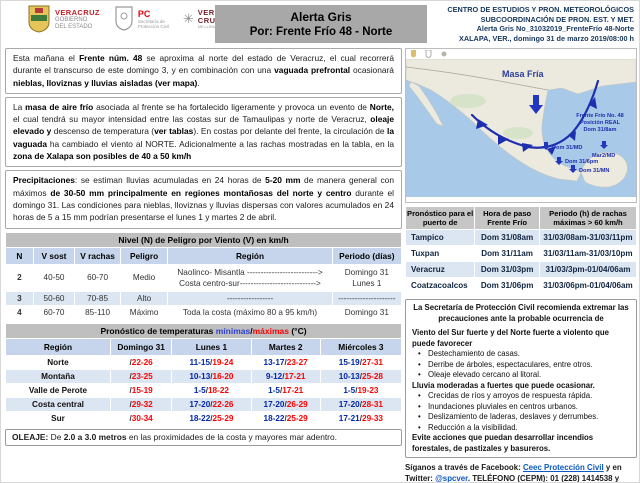  Describe the element at coordinates (440, 218) in the screenshot. I see `col-header-port: Pronóstico para el puerto de` at that location.